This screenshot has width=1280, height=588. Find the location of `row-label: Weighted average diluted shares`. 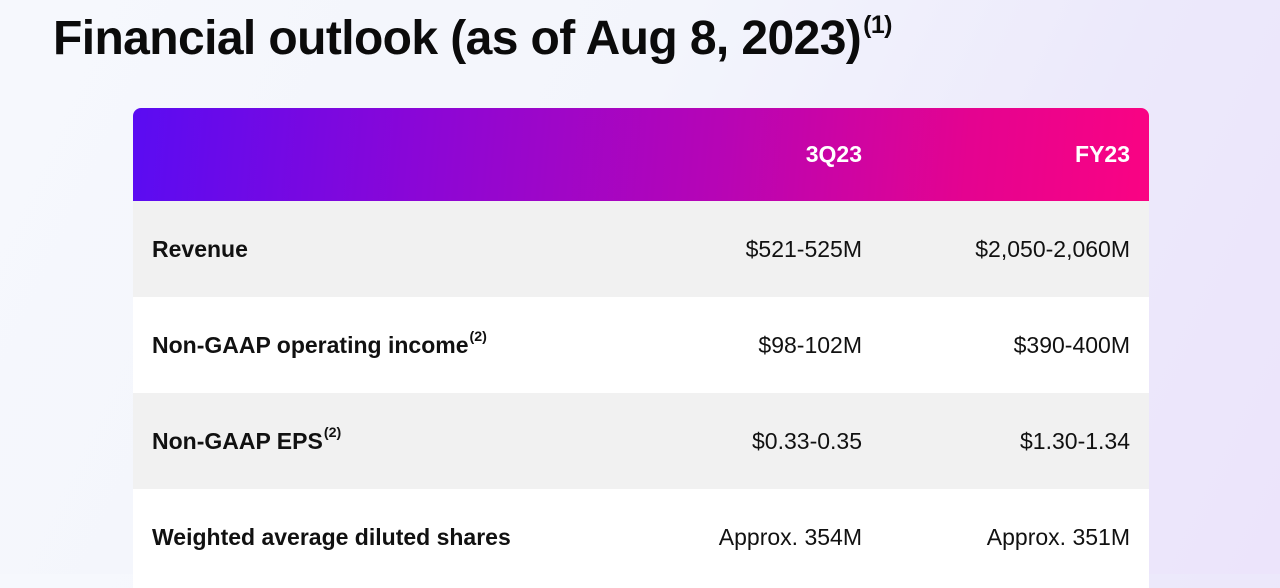

row-label: Weighted average diluted shares is located at coordinates (332, 537).